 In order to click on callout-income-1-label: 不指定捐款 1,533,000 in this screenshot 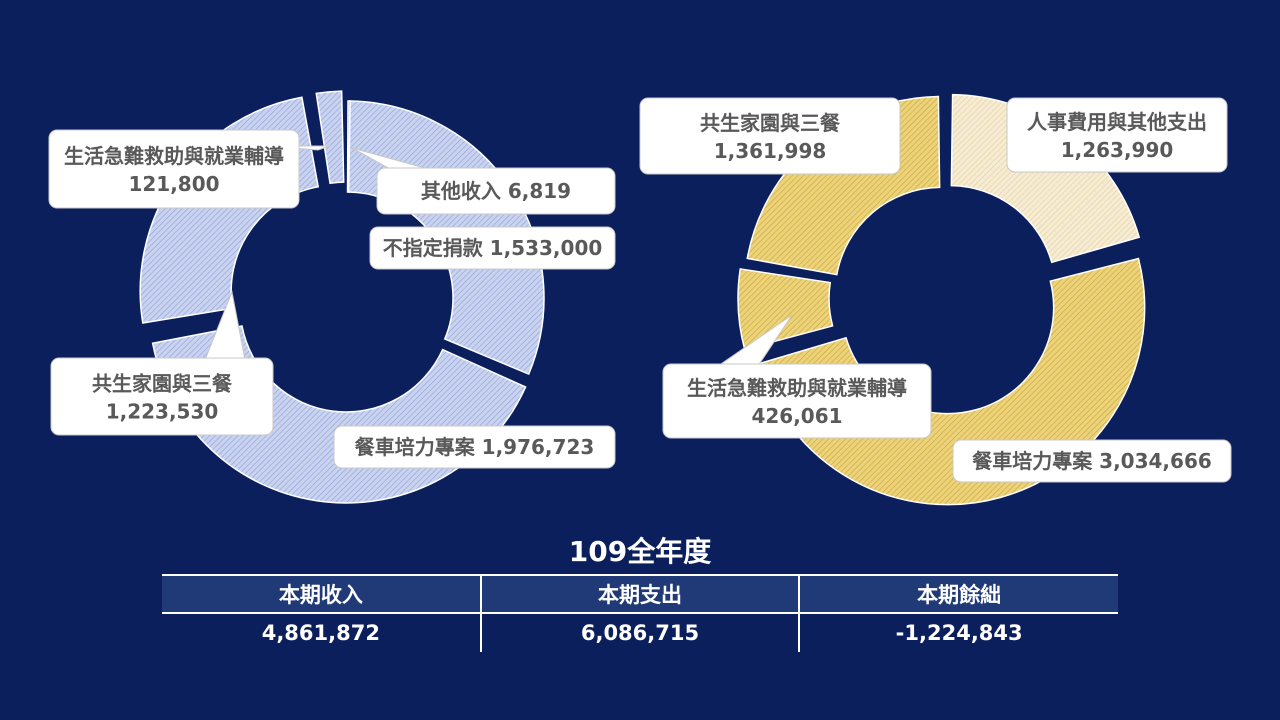, I will do `click(493, 248)`.